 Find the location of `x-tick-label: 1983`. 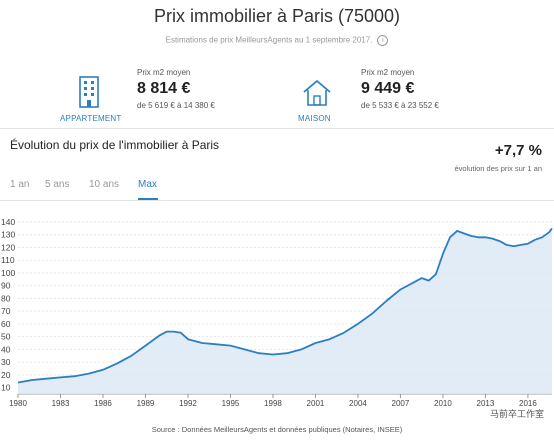

x-tick-label: 1983 is located at coordinates (61, 403).